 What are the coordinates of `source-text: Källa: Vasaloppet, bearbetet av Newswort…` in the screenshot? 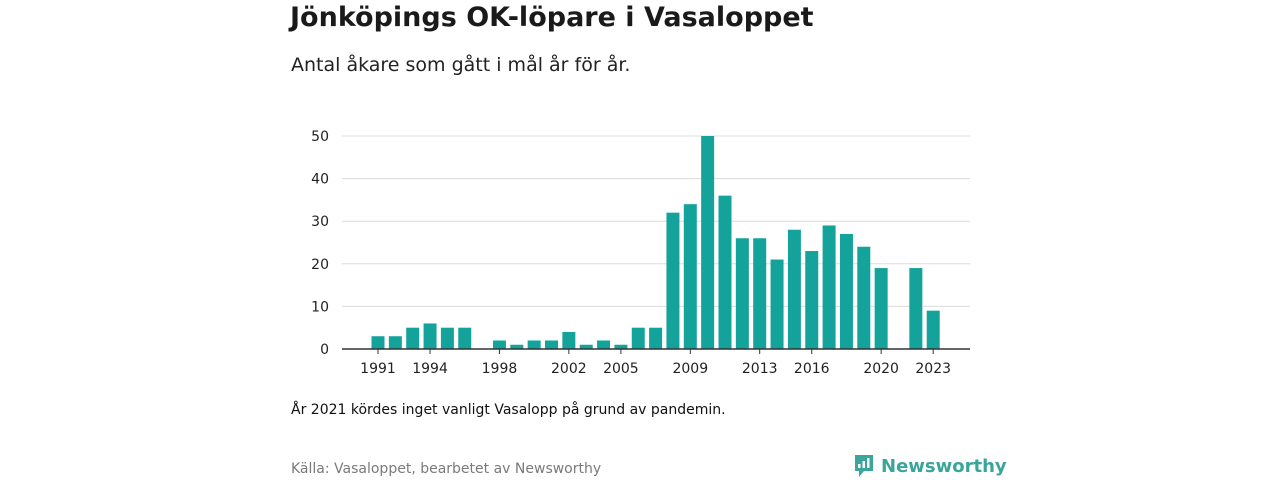 It's located at (446, 469).